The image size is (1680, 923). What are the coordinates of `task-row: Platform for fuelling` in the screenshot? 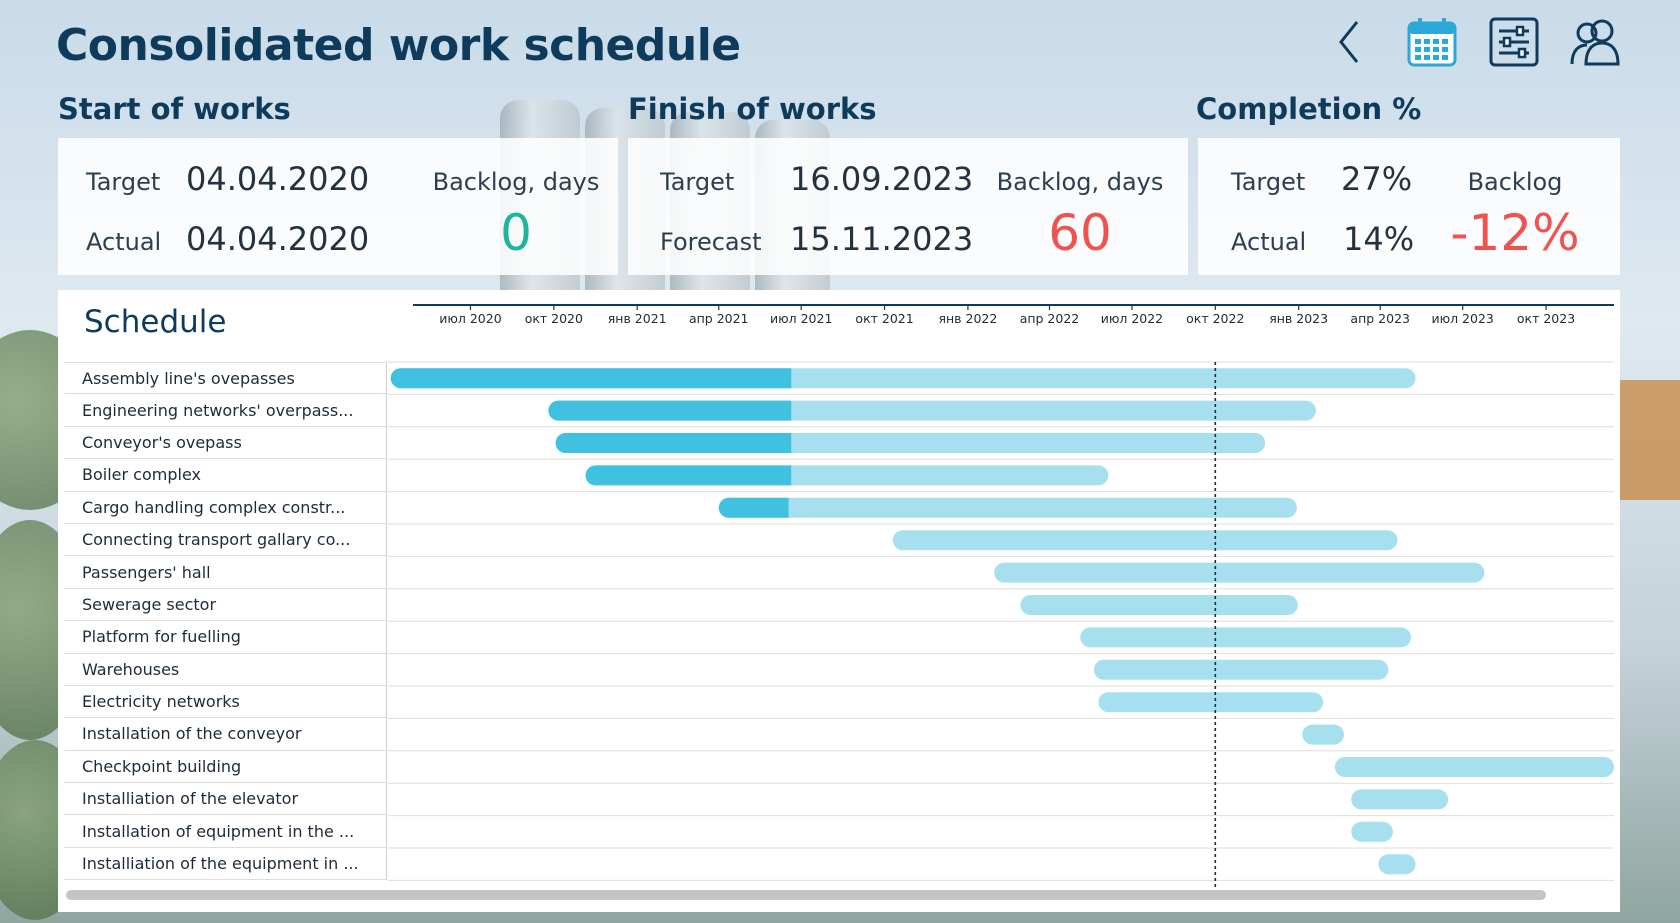 It's located at (225, 637).